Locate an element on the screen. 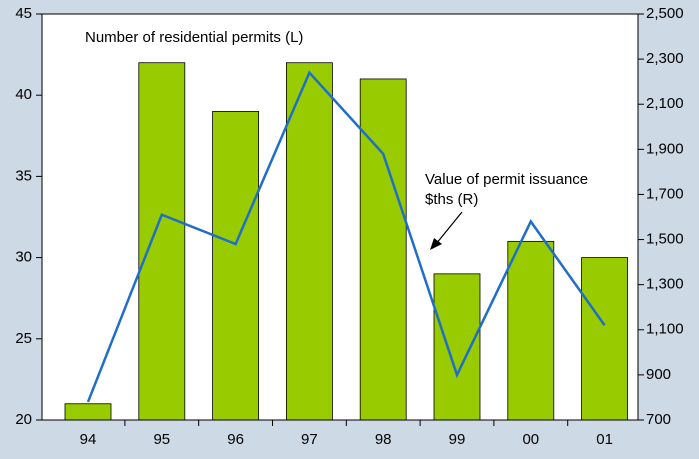 Image resolution: width=699 pixels, height=459 pixels. x-tick-label: 00 is located at coordinates (530, 439).